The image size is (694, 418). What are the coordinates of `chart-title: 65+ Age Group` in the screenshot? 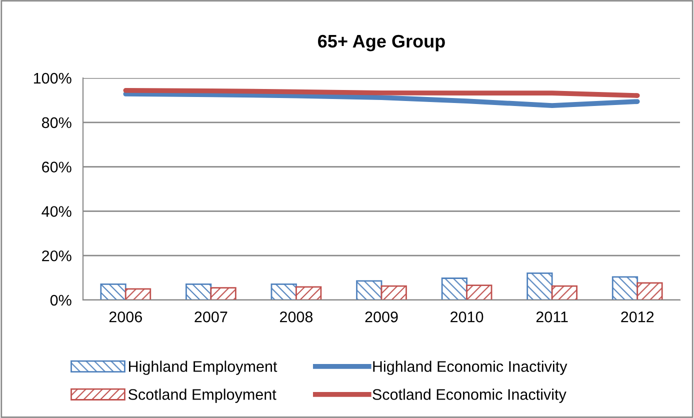 It's located at (381, 43).